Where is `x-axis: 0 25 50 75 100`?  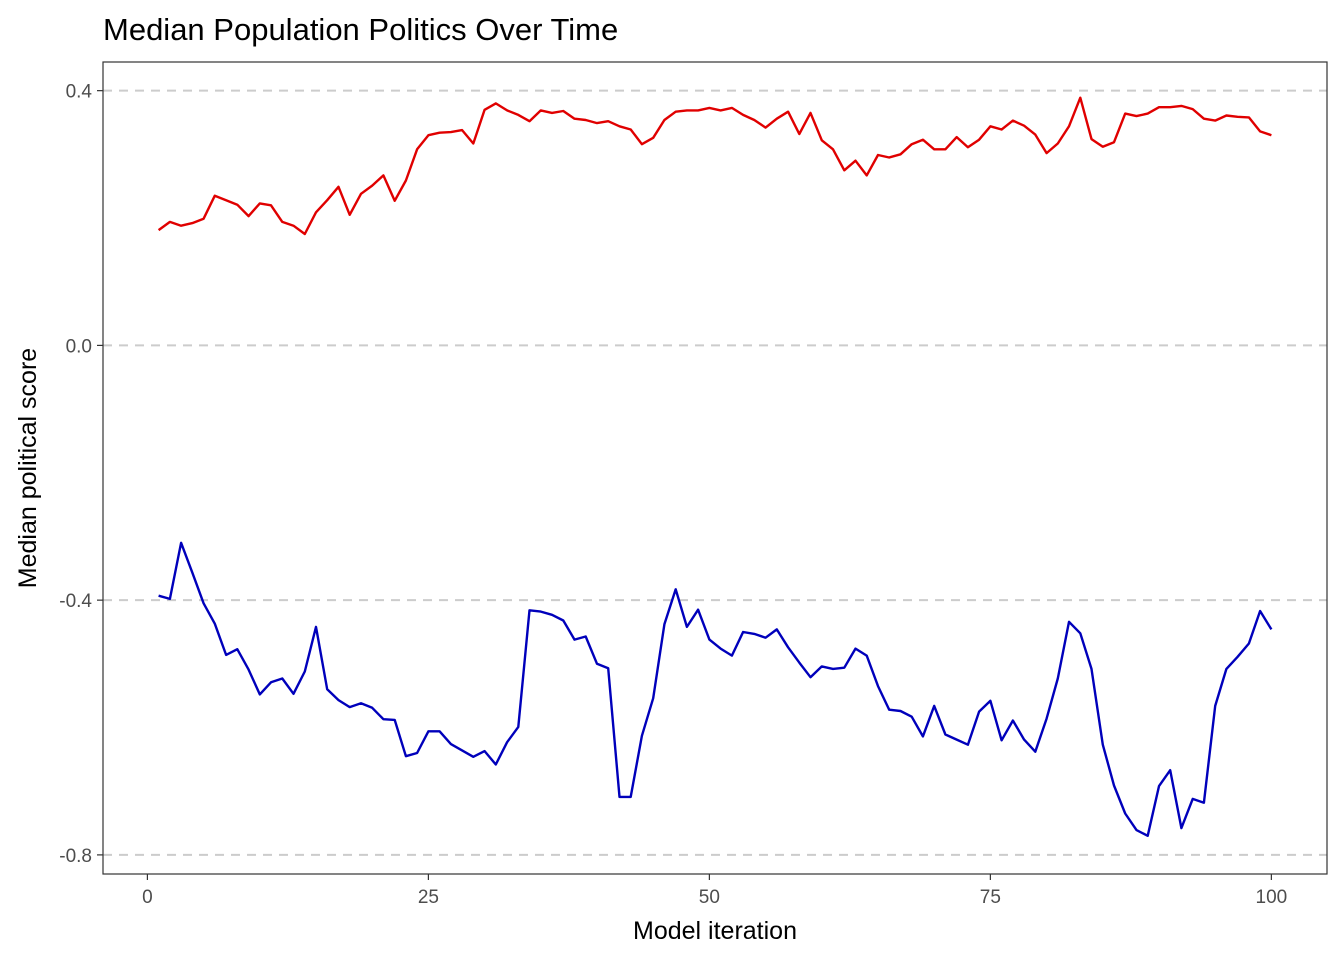 x-axis: 0 25 50 75 100 is located at coordinates (714, 891).